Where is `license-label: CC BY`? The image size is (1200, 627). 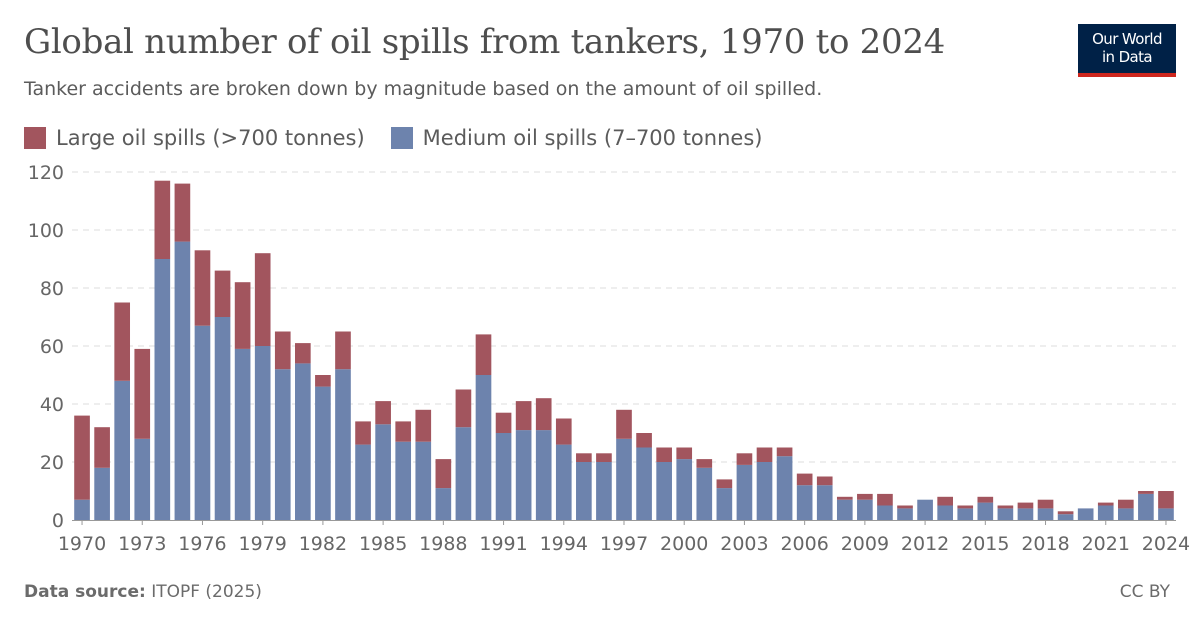 license-label: CC BY is located at coordinates (1144, 592).